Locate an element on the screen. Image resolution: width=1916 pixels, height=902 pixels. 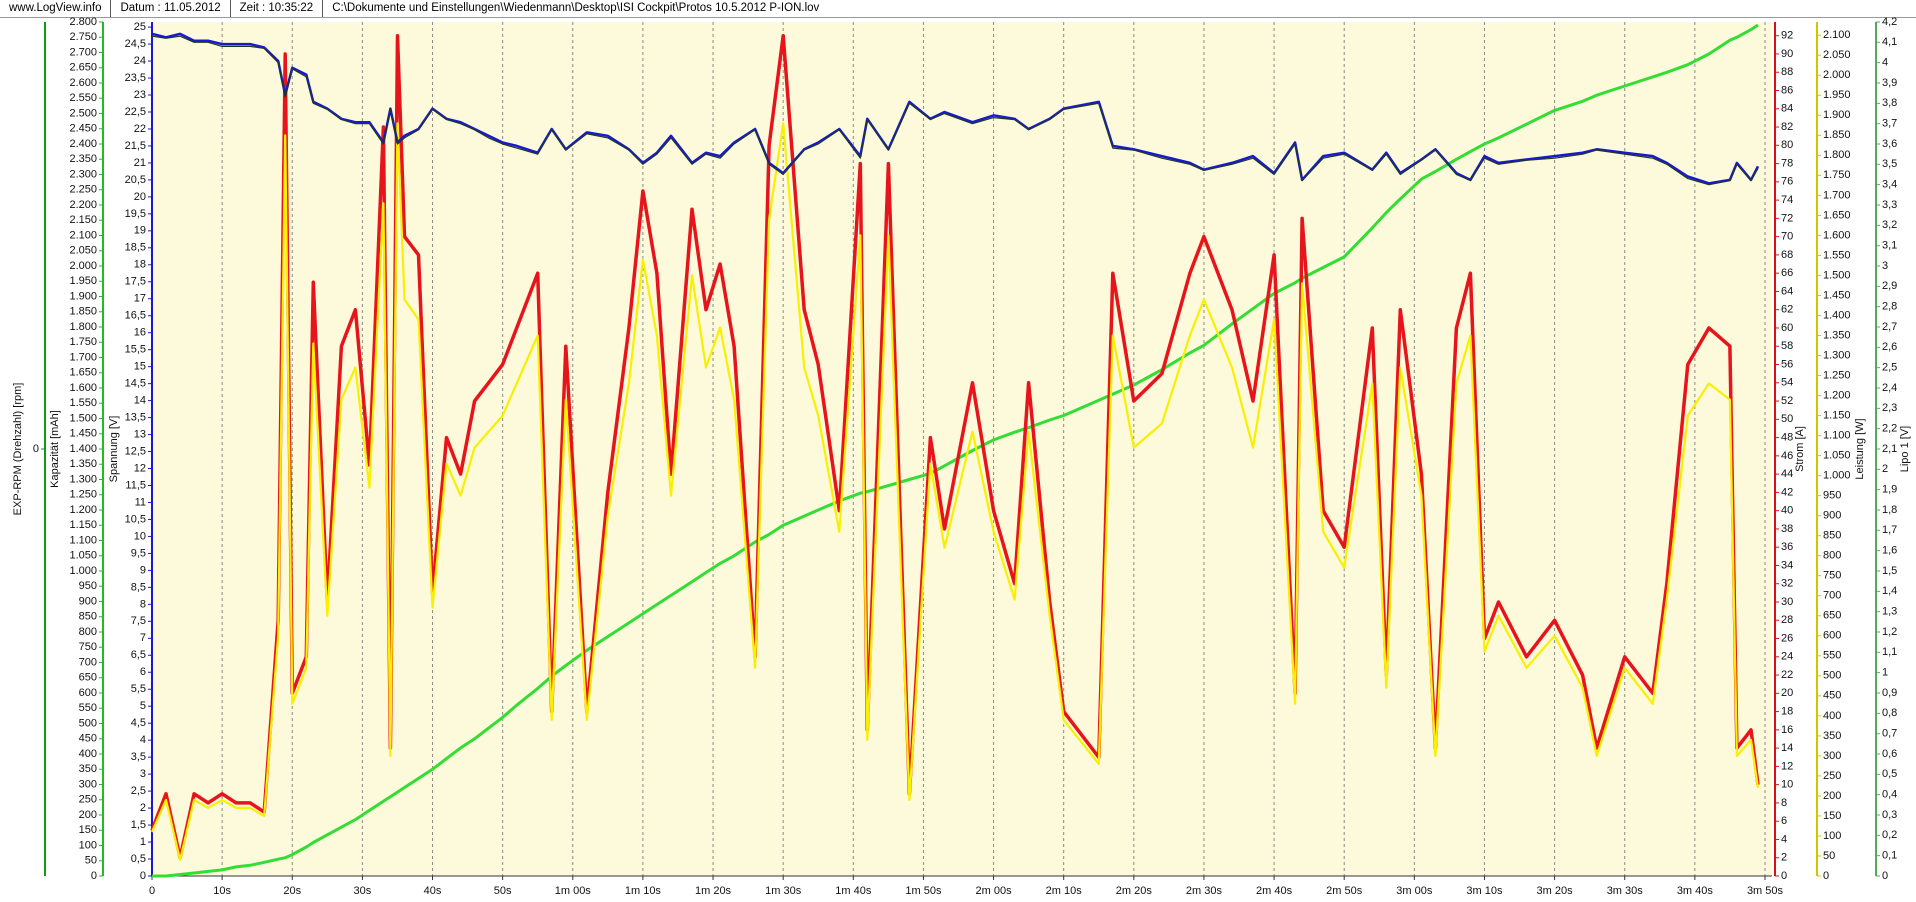
series-line is located at coordinates (955, 108).